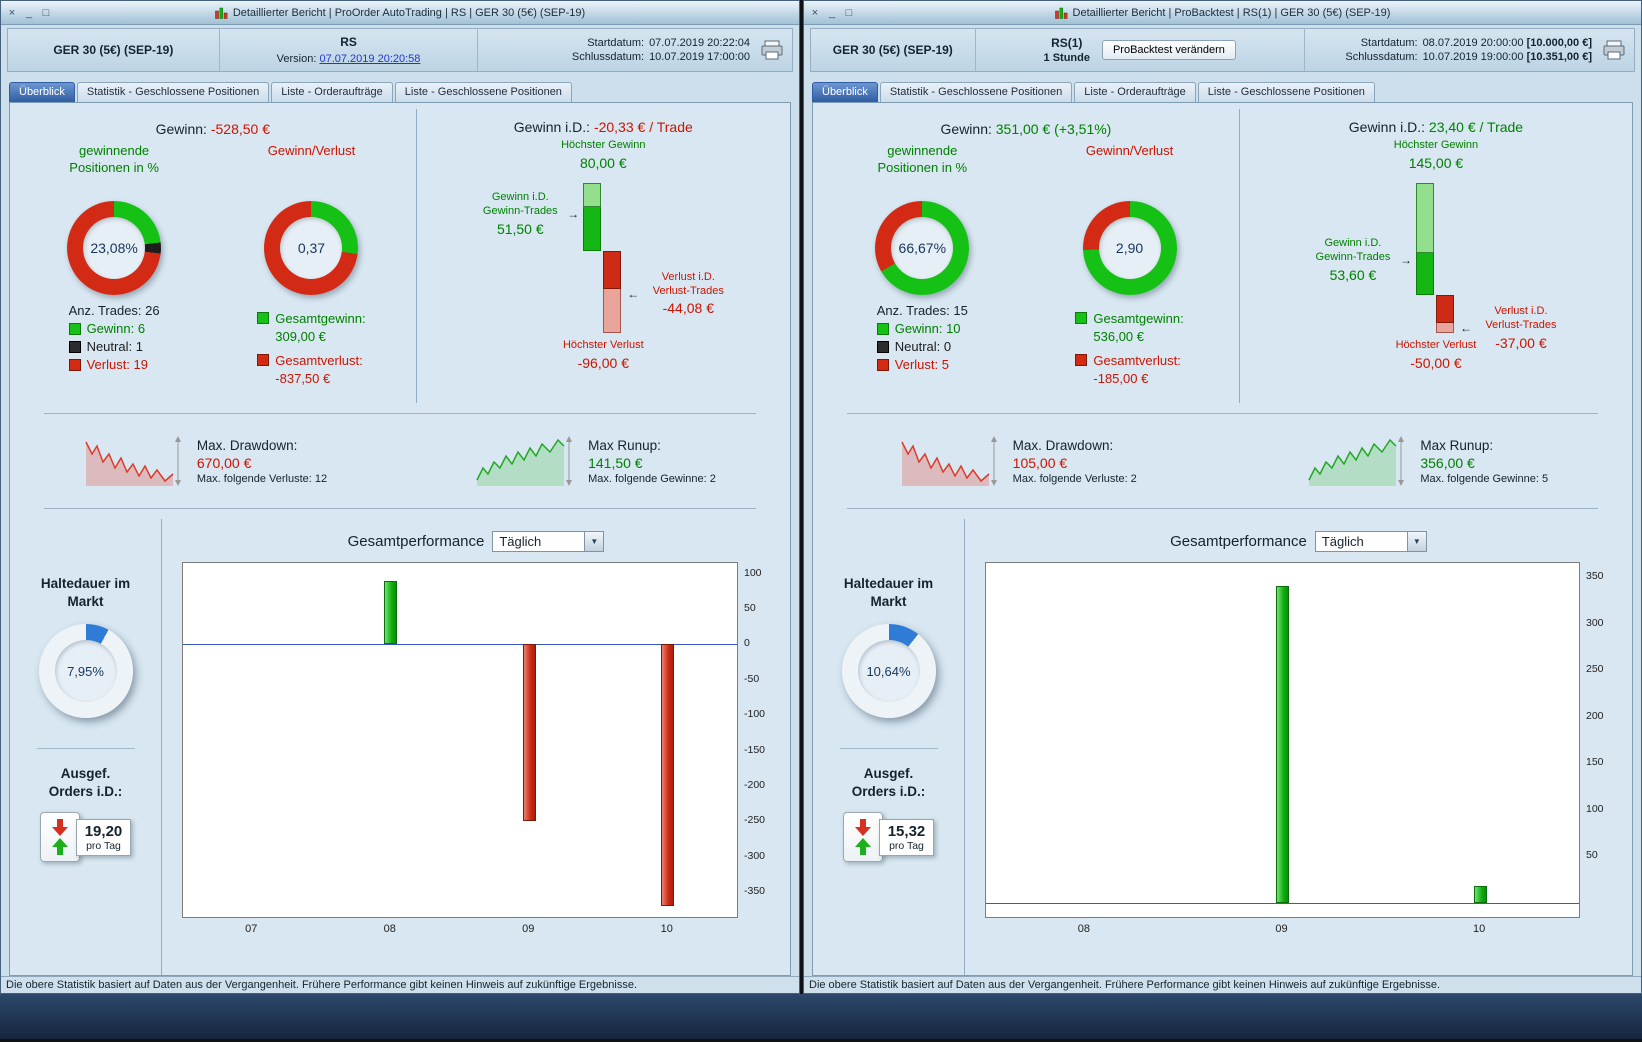 The image size is (1642, 1042). I want to click on y-tick-label: -150, so click(755, 749).